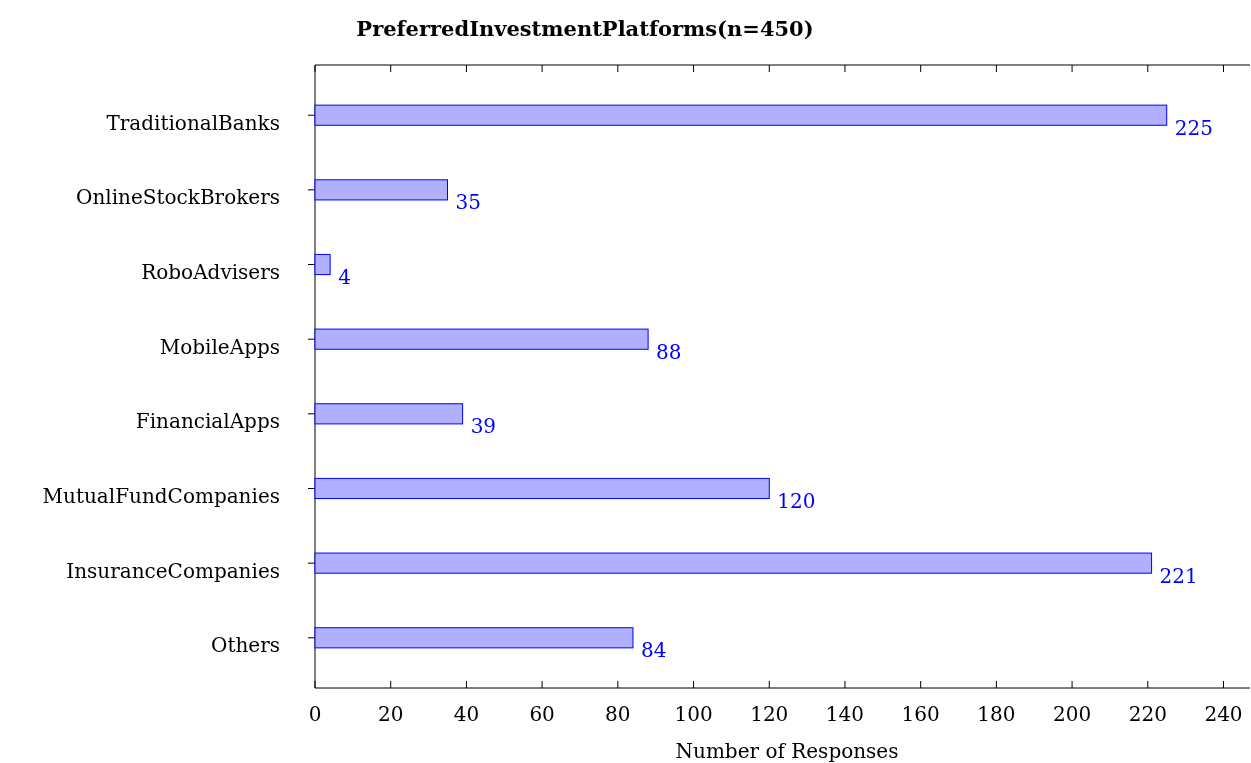  What do you see at coordinates (653, 650) in the screenshot?
I see `data-label: 84` at bounding box center [653, 650].